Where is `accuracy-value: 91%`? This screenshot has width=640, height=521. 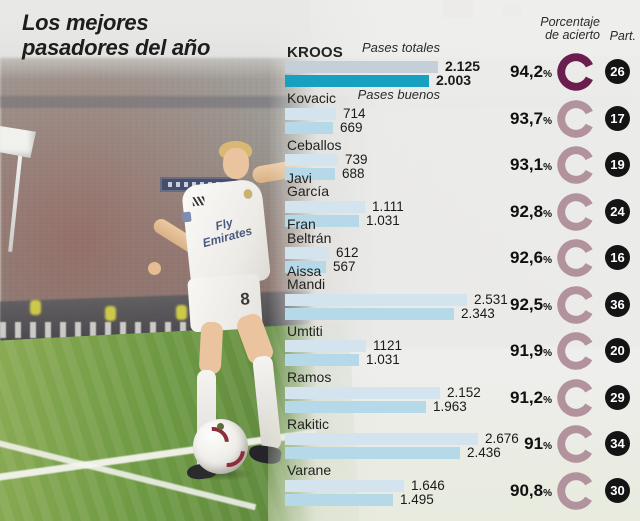 accuracy-value: 91% is located at coordinates (538, 444).